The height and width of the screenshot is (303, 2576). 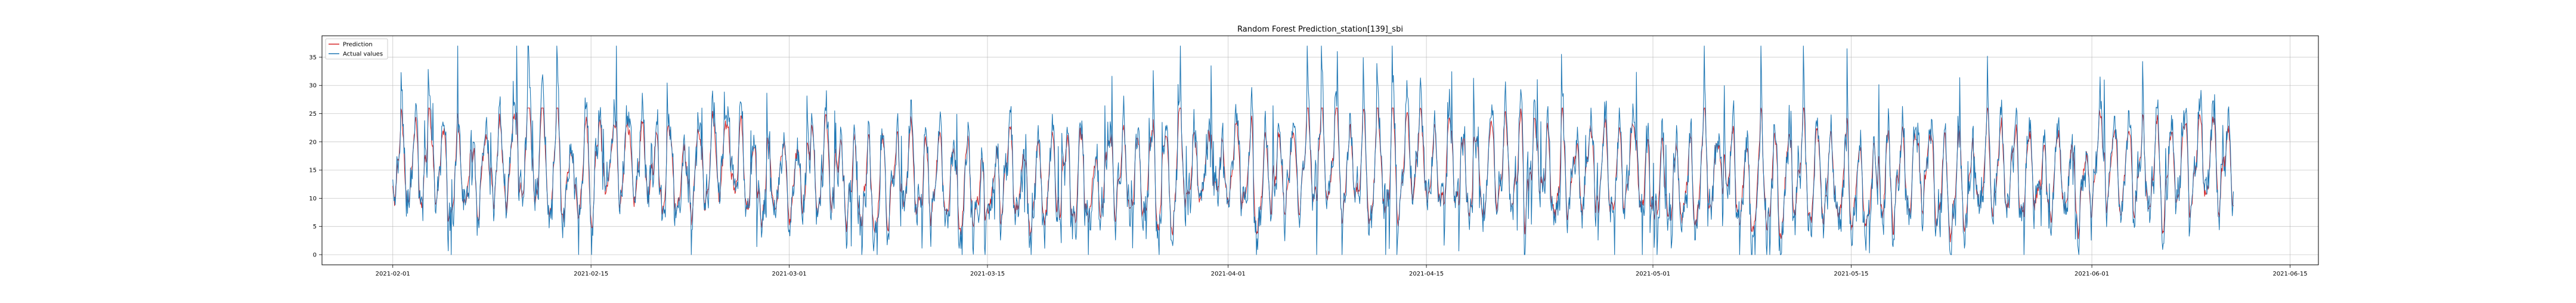 What do you see at coordinates (591, 274) in the screenshot?
I see `x-tick-label: 2021-02-15` at bounding box center [591, 274].